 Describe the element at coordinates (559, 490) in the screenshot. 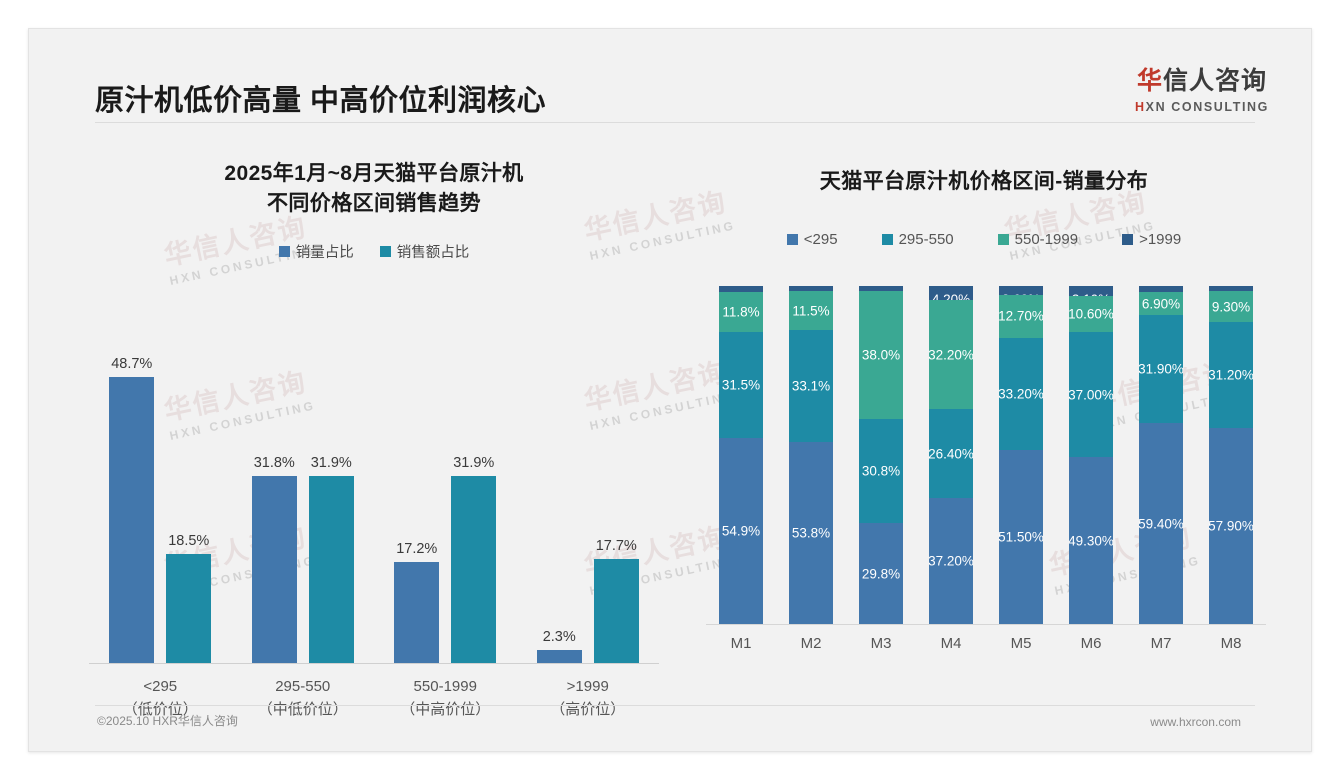

I see `bar-column: 2.3%` at that location.